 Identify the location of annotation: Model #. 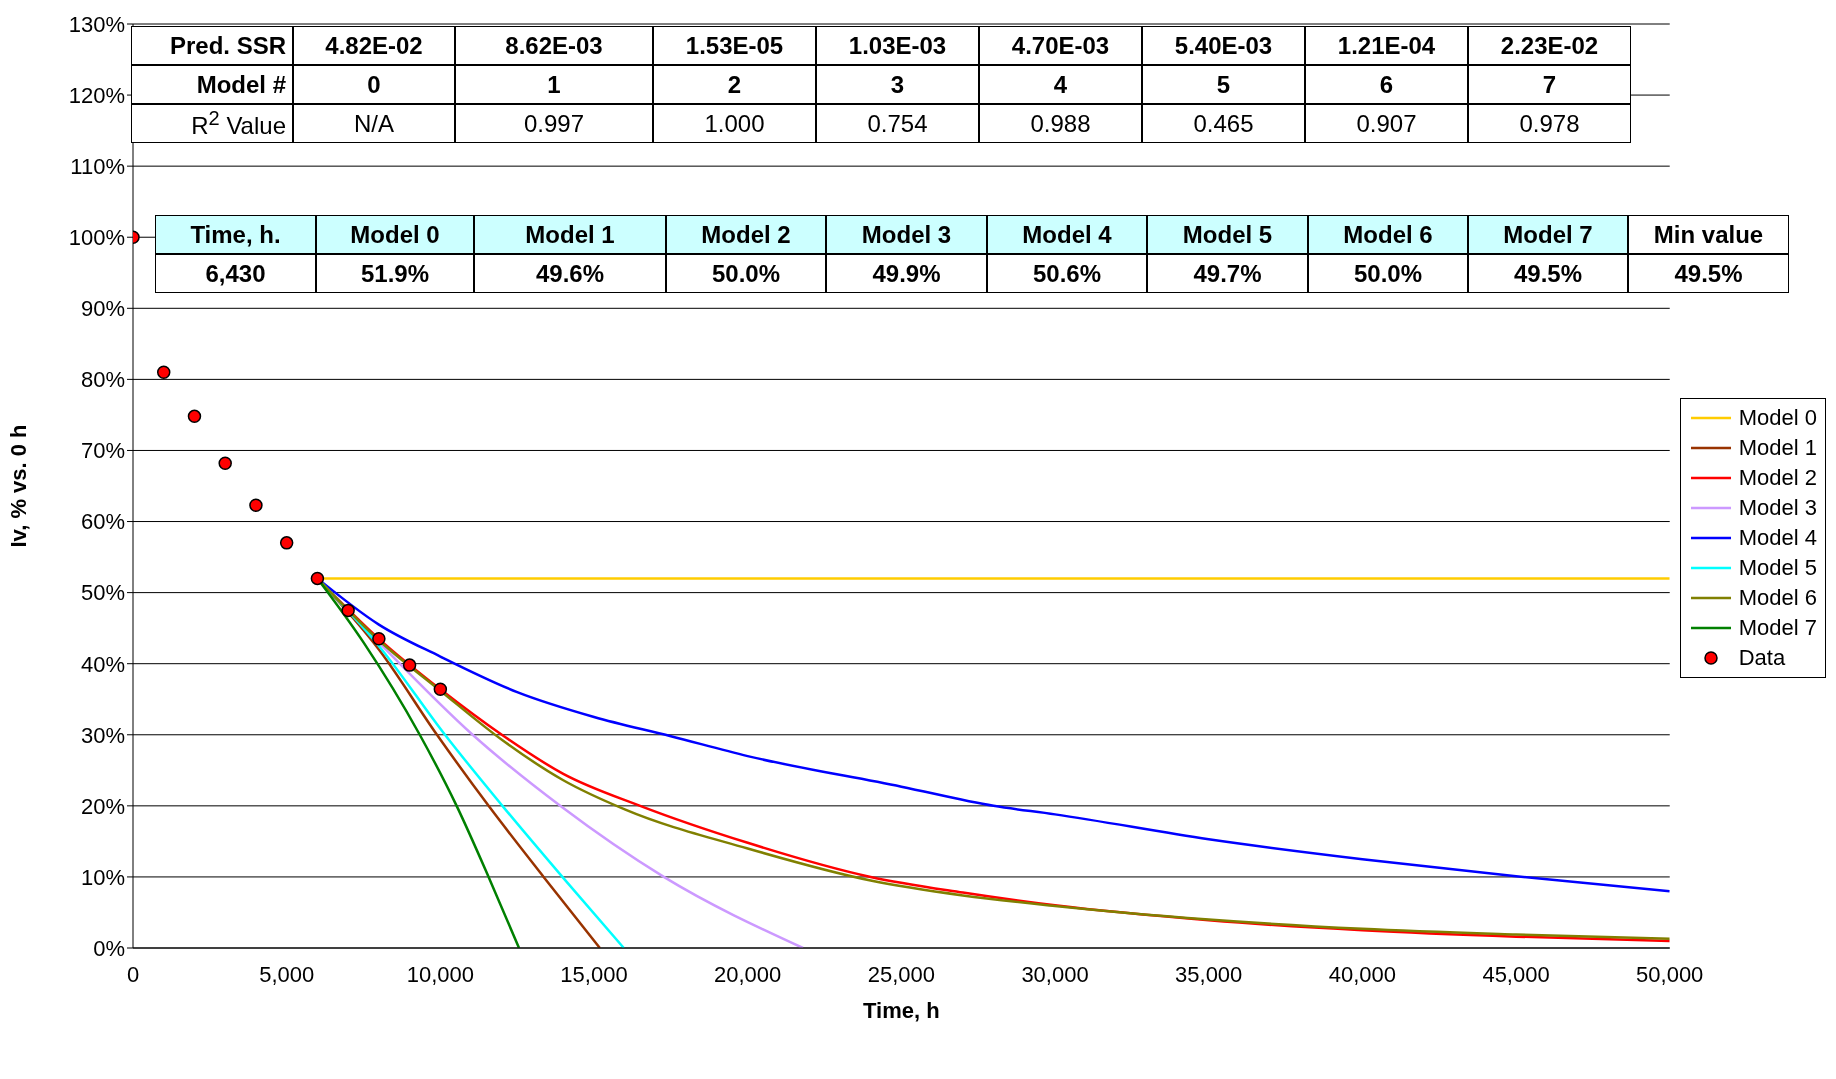
(241, 84).